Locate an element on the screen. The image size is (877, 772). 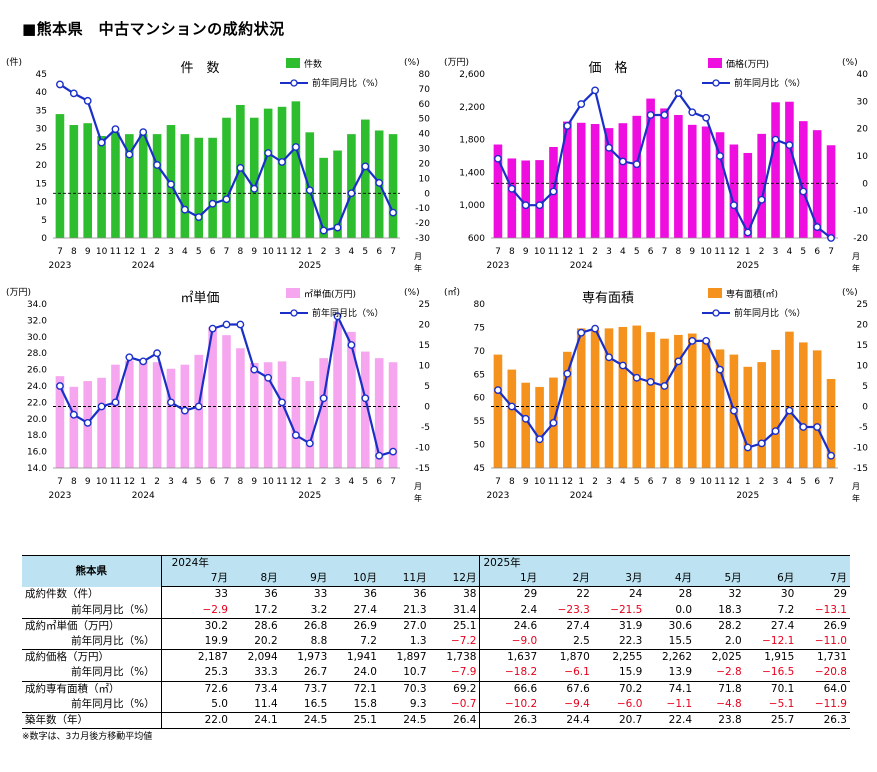
chart-title: 専有面積 is located at coordinates (608, 298).